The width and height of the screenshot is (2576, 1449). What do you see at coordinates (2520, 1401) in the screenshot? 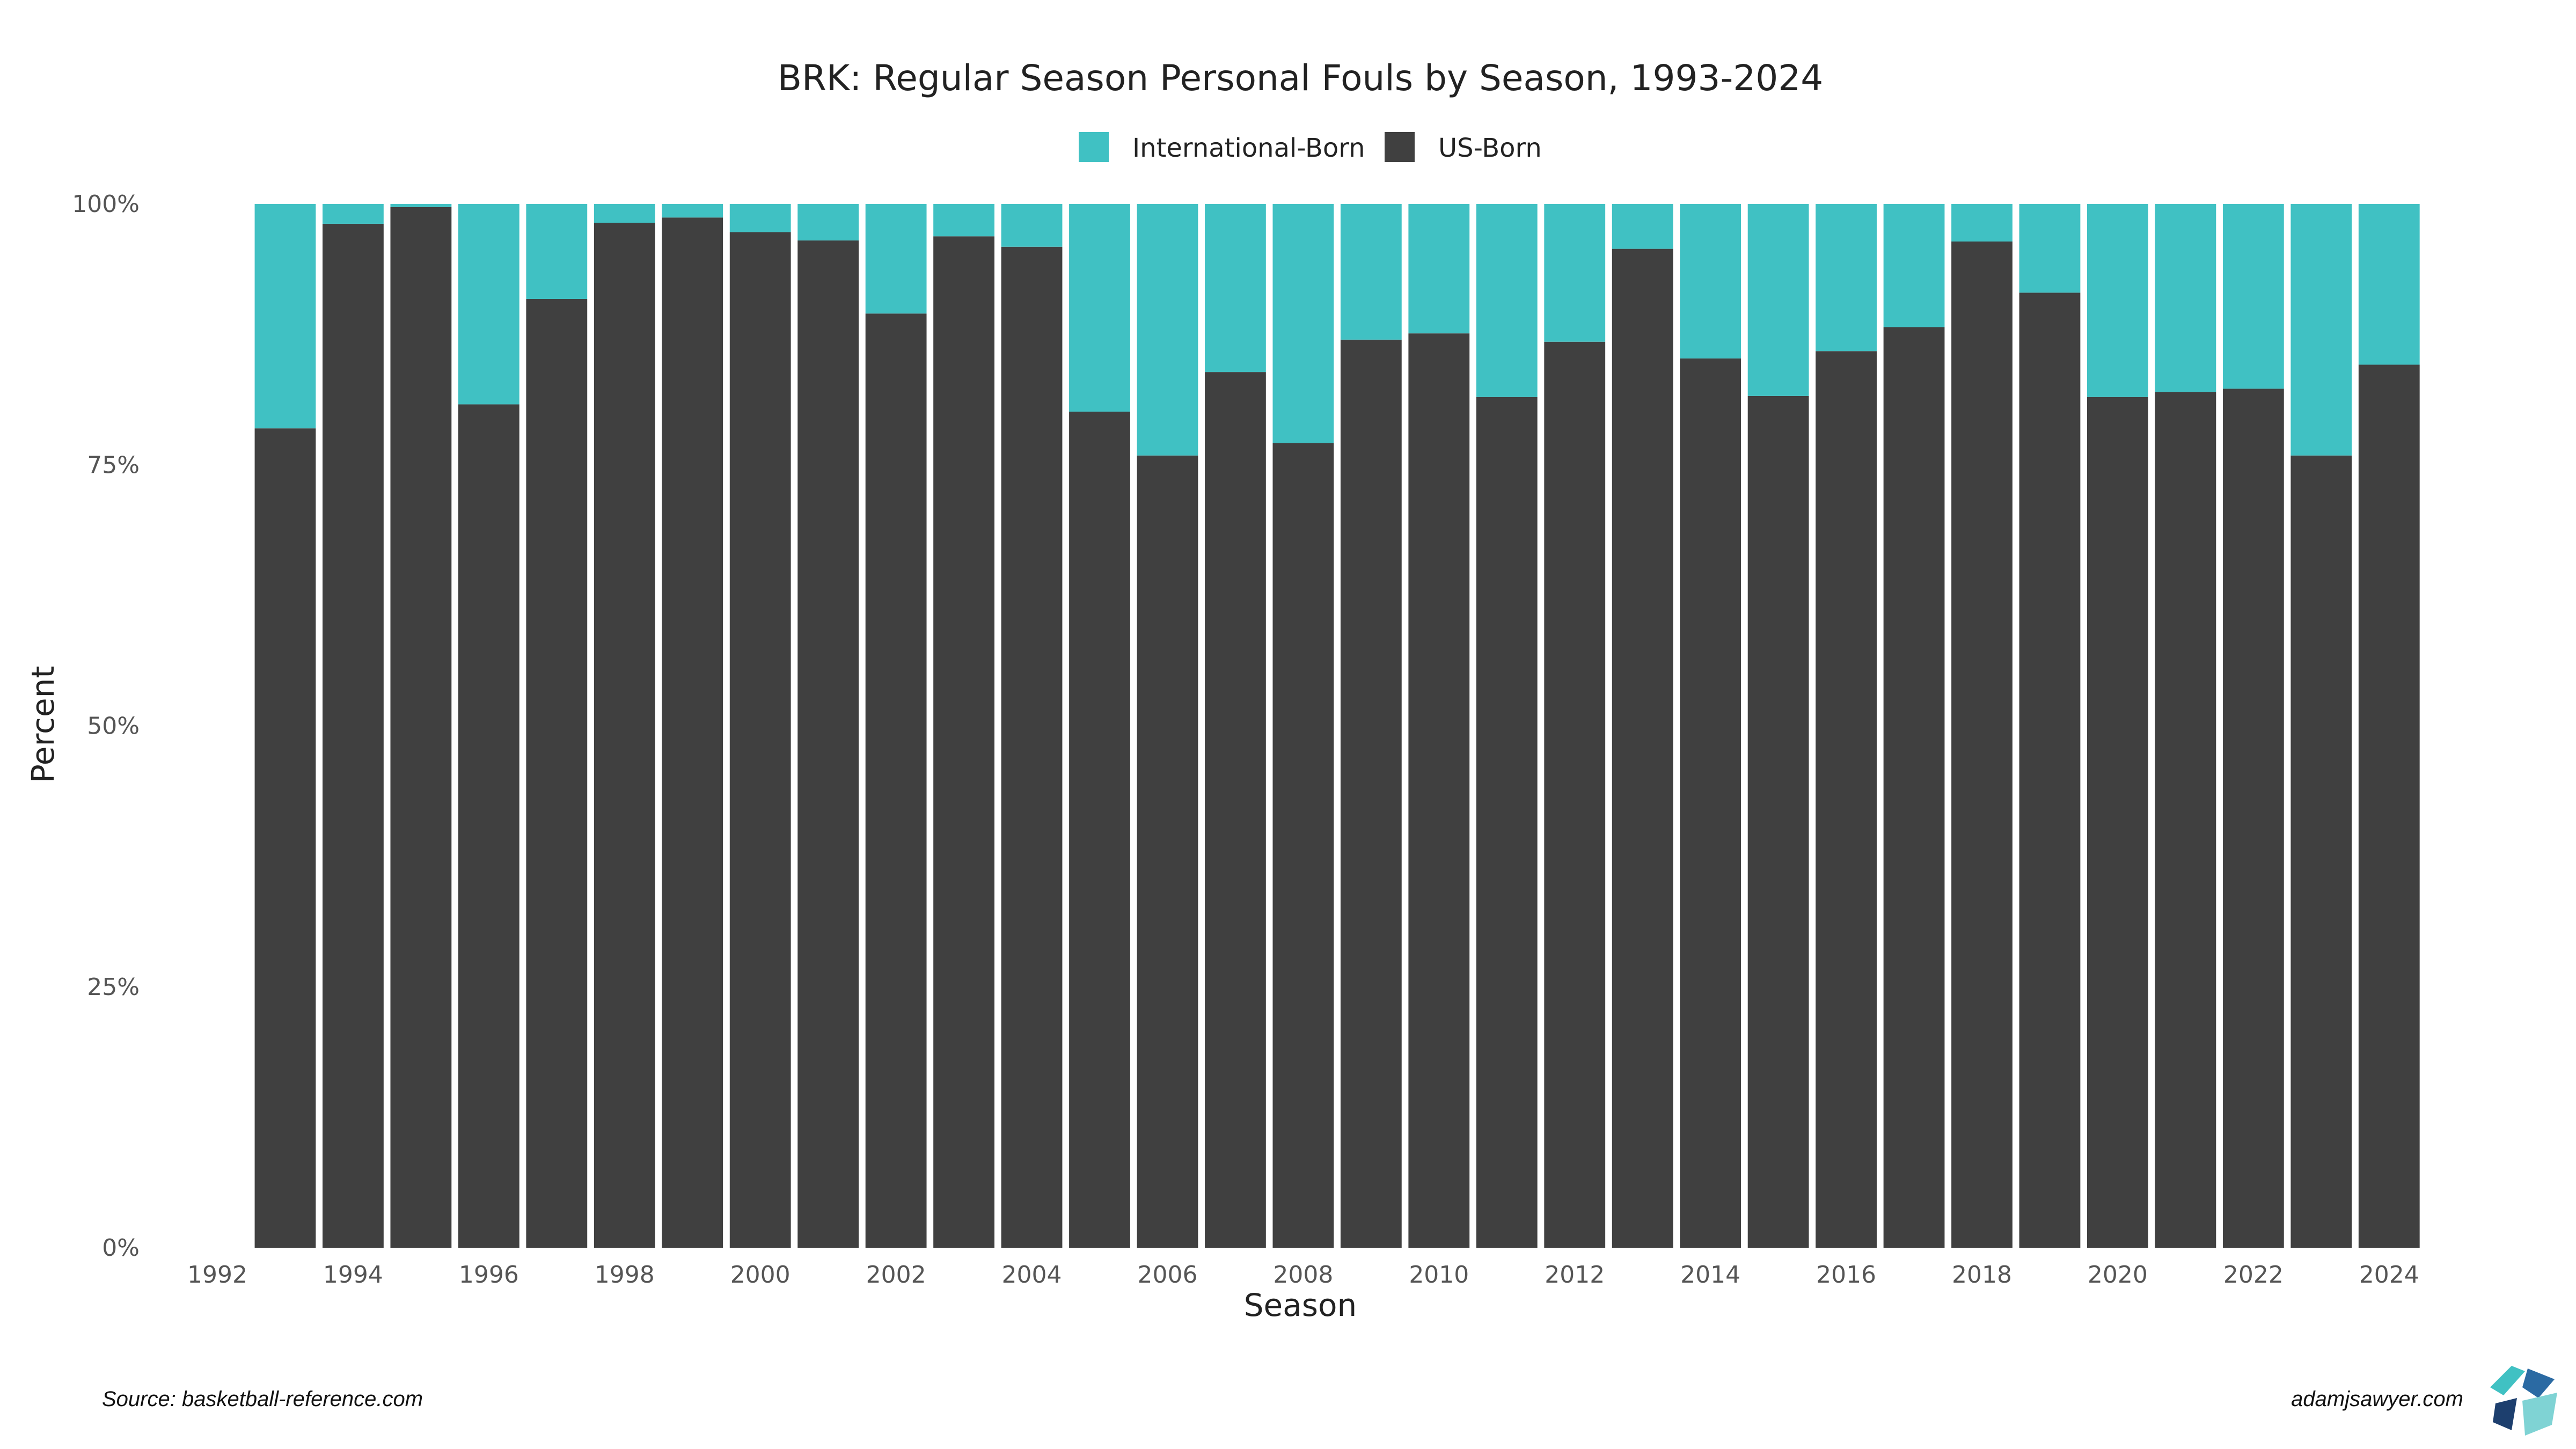
I see `adamjsawyer-logo-icon` at bounding box center [2520, 1401].